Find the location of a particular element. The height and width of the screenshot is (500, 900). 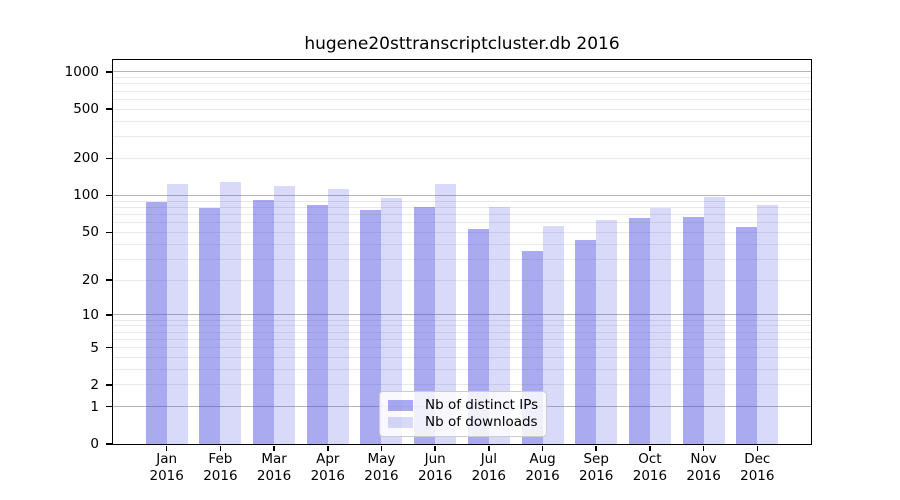

x-tick-label-jan: Jan 2016 is located at coordinates (166, 467).